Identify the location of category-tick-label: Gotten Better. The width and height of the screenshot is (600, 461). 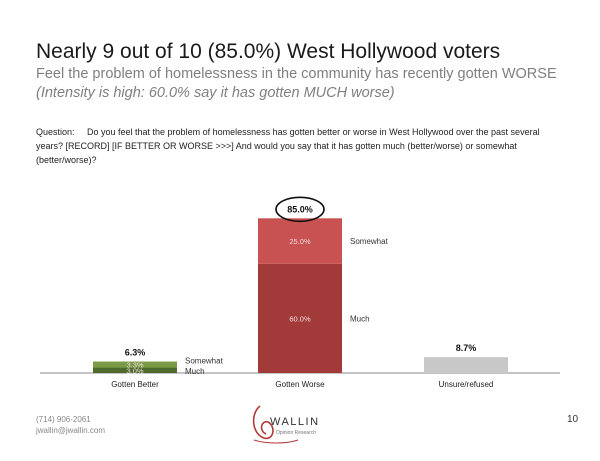
(135, 384).